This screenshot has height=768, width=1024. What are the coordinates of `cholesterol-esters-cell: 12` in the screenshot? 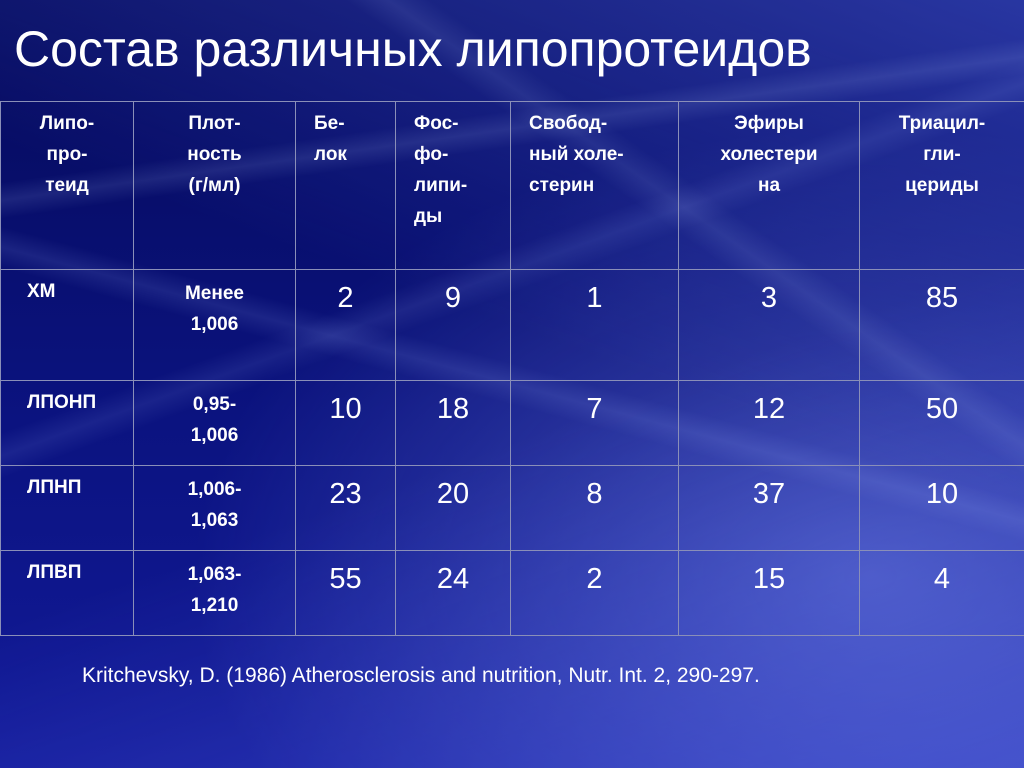 It's located at (769, 423).